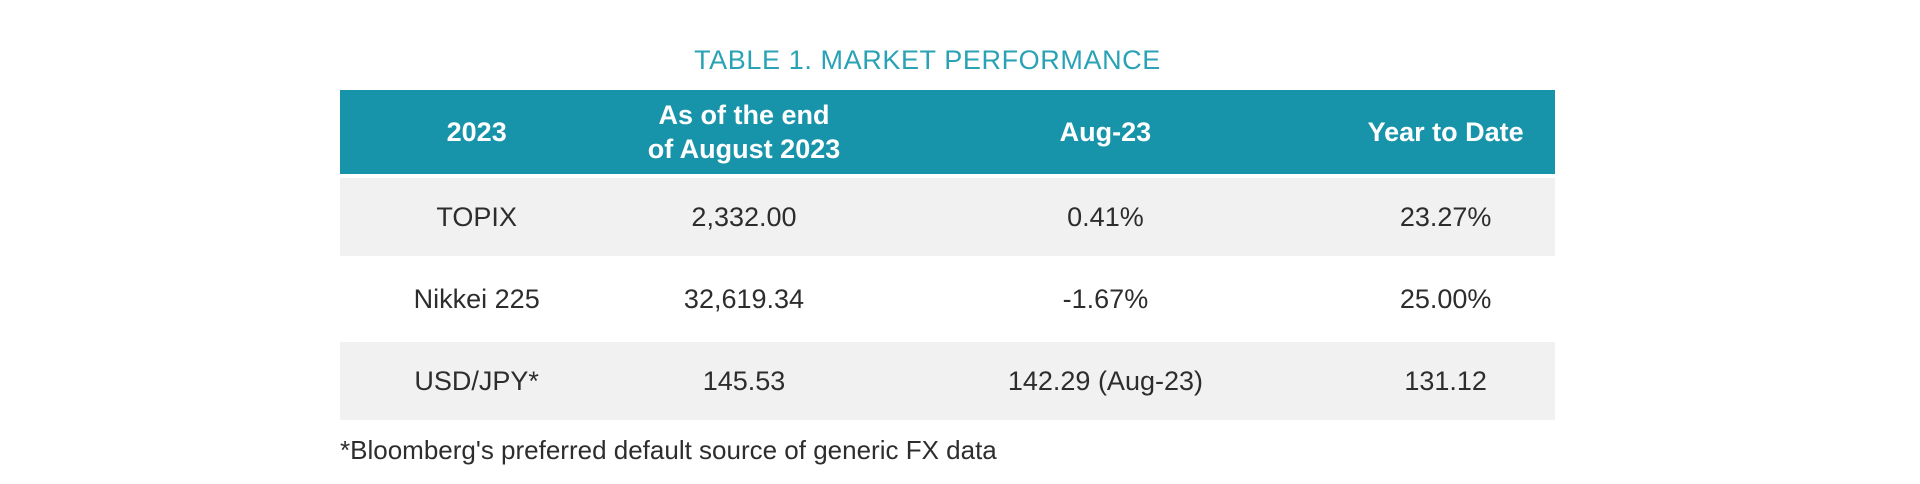  What do you see at coordinates (1445, 216) in the screenshot?
I see `cell-value: 23.27%` at bounding box center [1445, 216].